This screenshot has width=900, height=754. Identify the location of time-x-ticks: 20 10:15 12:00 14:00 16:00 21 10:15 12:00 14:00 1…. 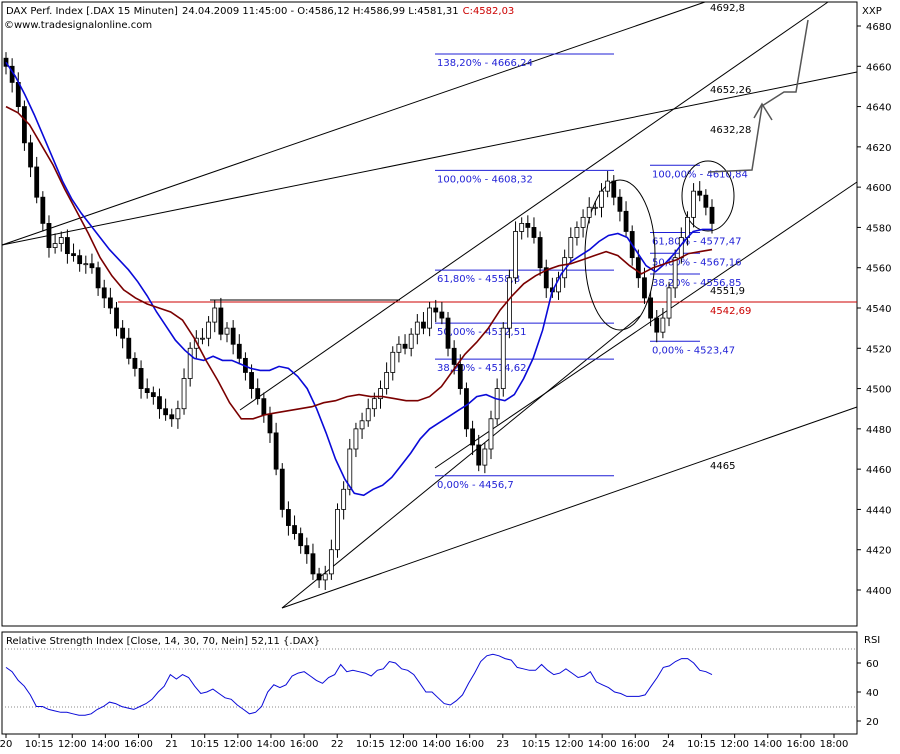
(424, 742).